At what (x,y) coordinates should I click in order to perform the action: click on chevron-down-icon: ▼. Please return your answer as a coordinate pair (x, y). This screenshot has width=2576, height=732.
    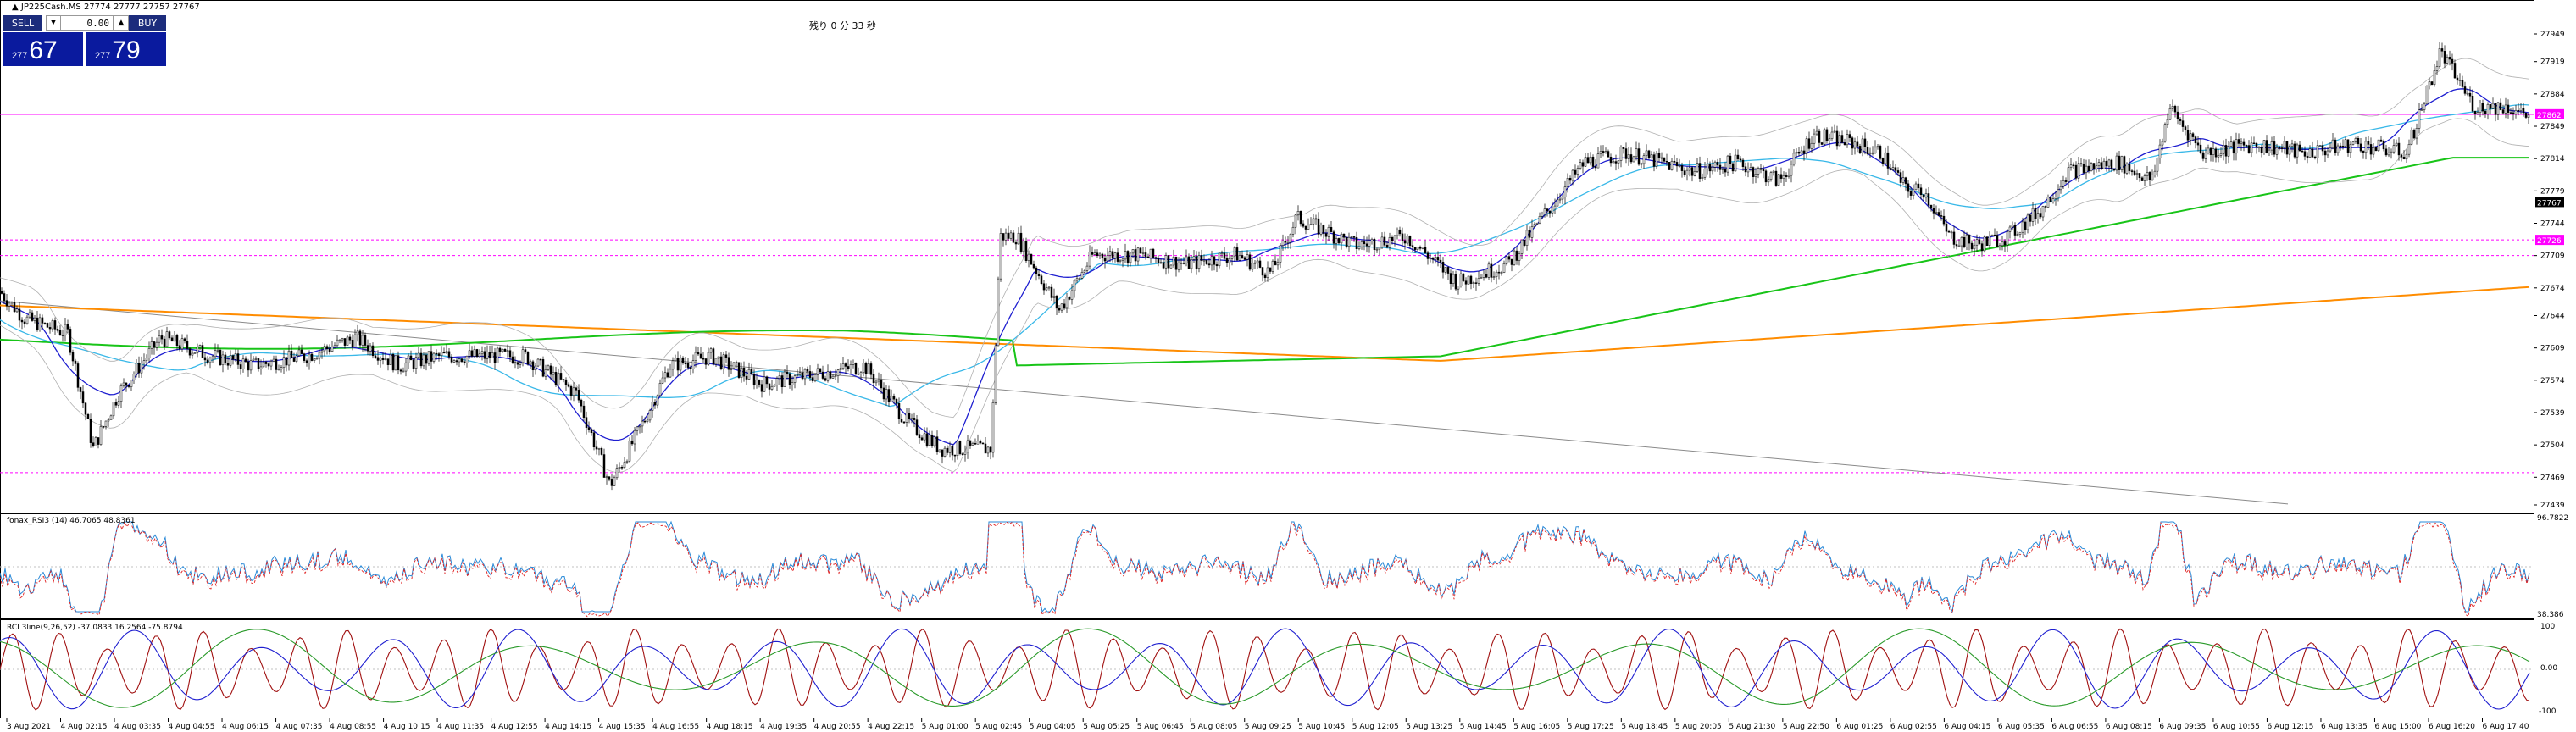
    Looking at the image, I should click on (54, 23).